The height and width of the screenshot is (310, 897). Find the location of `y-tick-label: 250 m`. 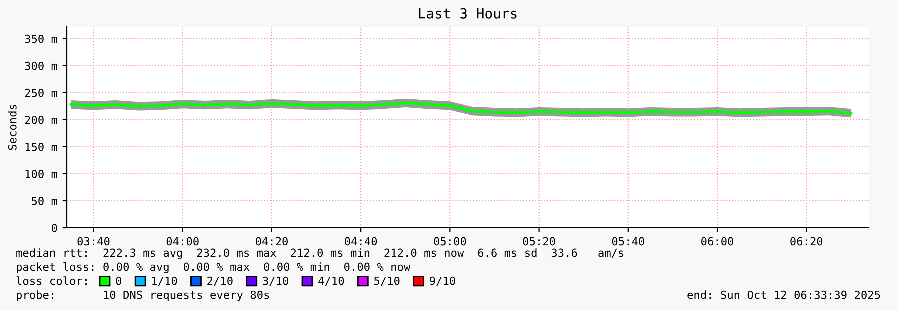

y-tick-label: 250 m is located at coordinates (41, 93).